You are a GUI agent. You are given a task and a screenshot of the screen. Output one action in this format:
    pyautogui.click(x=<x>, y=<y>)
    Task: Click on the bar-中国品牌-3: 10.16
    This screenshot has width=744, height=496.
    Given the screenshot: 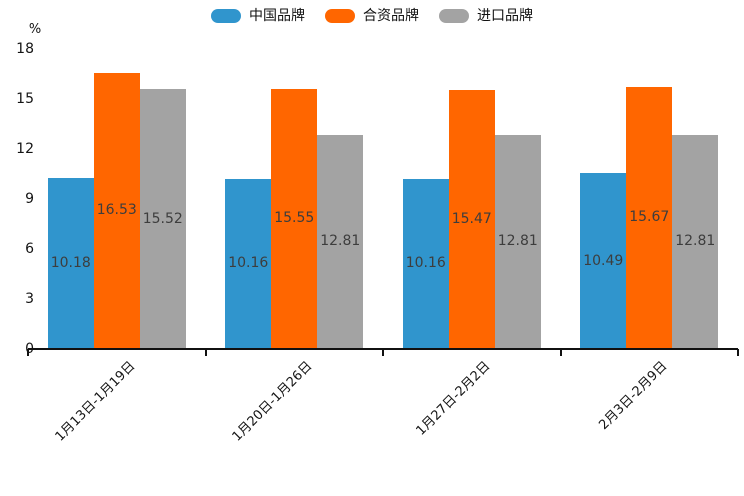 What is the action you would take?
    pyautogui.click(x=425, y=263)
    